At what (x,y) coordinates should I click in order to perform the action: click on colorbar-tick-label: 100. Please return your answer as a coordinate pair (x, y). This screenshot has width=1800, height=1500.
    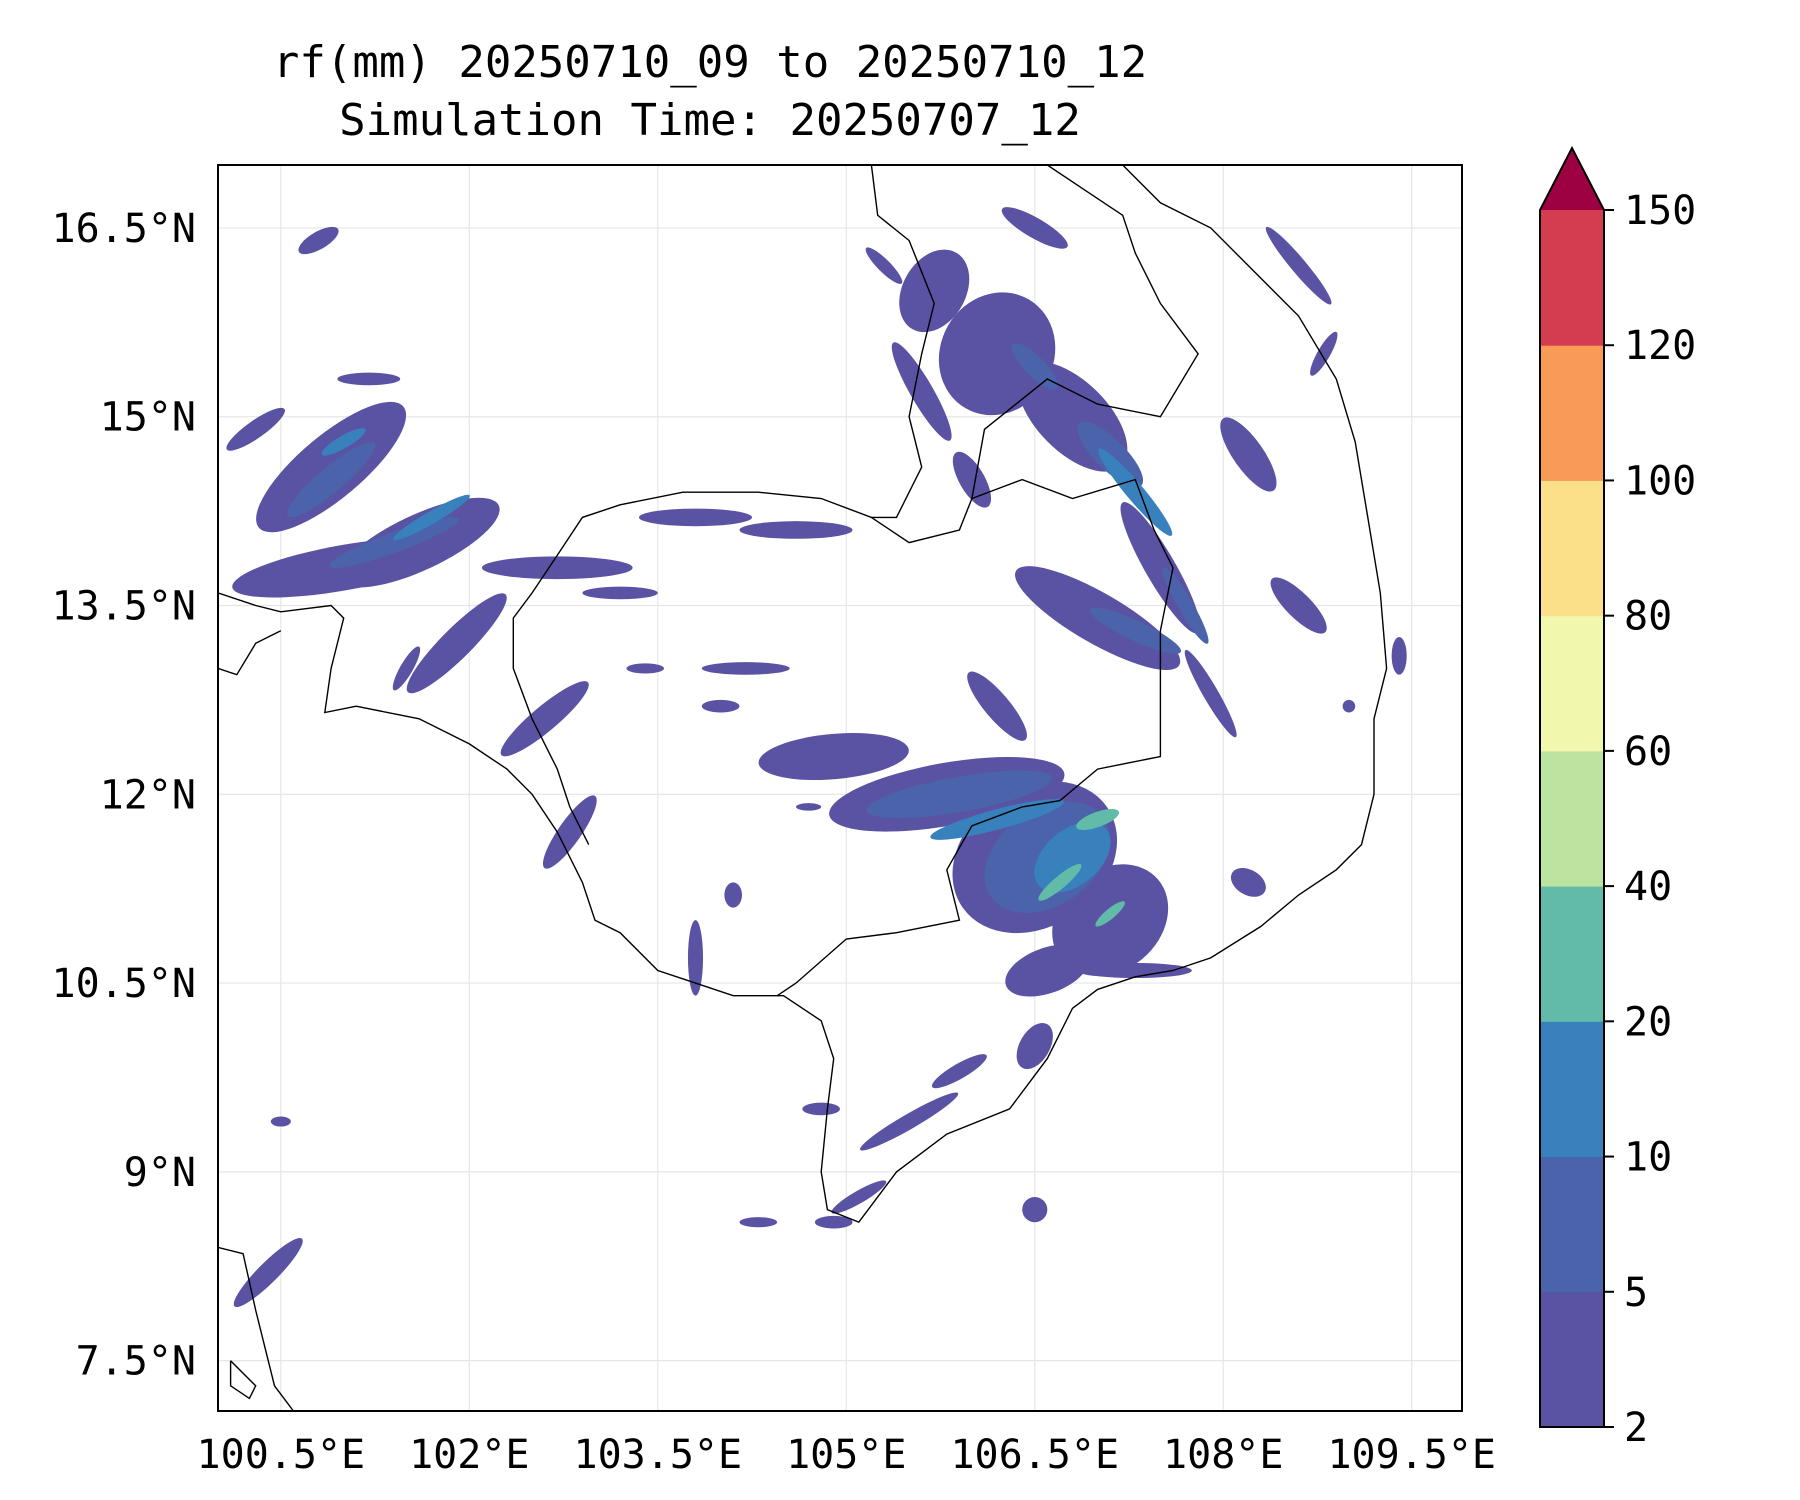
    Looking at the image, I should click on (1660, 481).